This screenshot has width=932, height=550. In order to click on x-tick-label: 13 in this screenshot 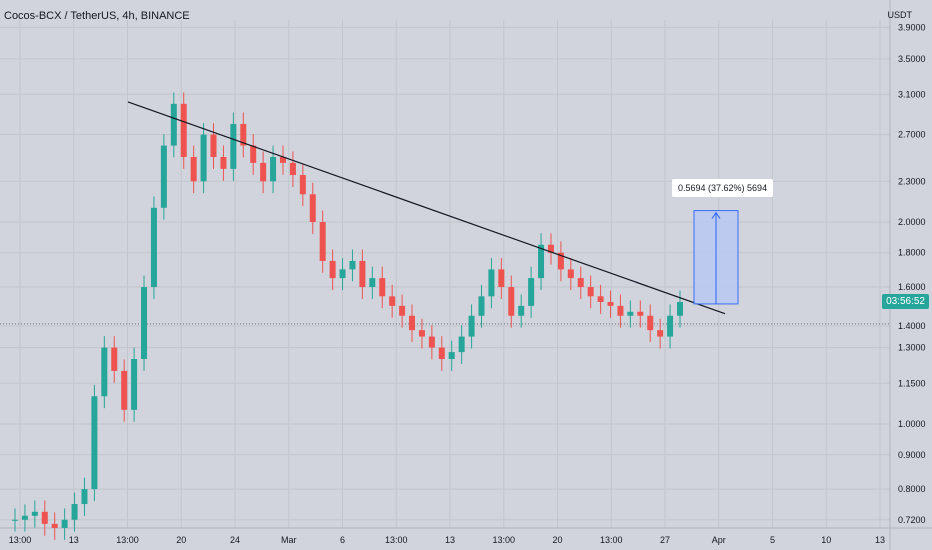, I will do `click(450, 540)`.